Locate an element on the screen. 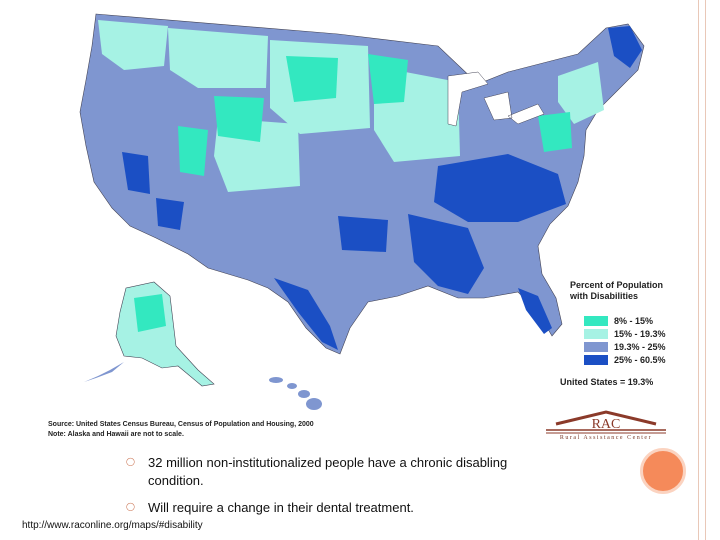 Image resolution: width=720 pixels, height=540 pixels. legend-item-2: 15% - 19.3% is located at coordinates (625, 334).